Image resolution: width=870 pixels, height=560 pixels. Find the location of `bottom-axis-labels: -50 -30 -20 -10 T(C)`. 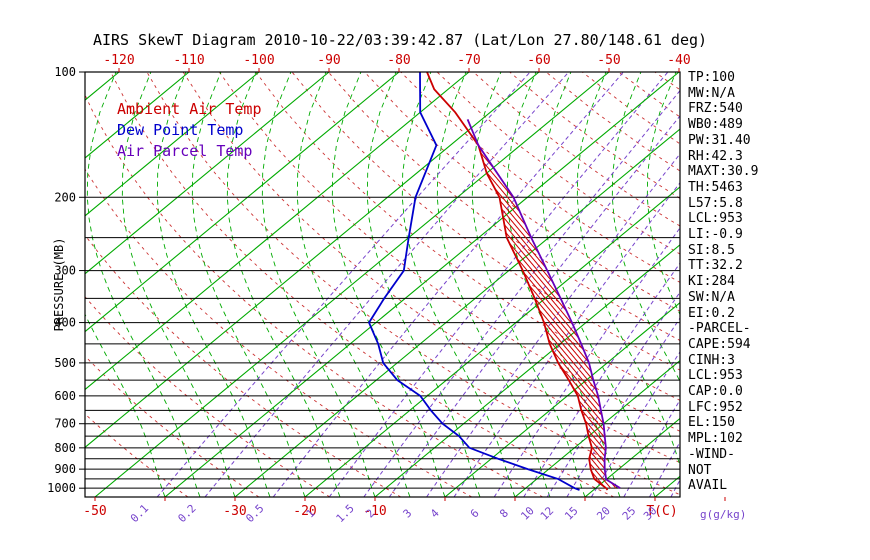

bottom-axis-labels: -50 -30 -20 -10 T(C) is located at coordinates (404, 508).